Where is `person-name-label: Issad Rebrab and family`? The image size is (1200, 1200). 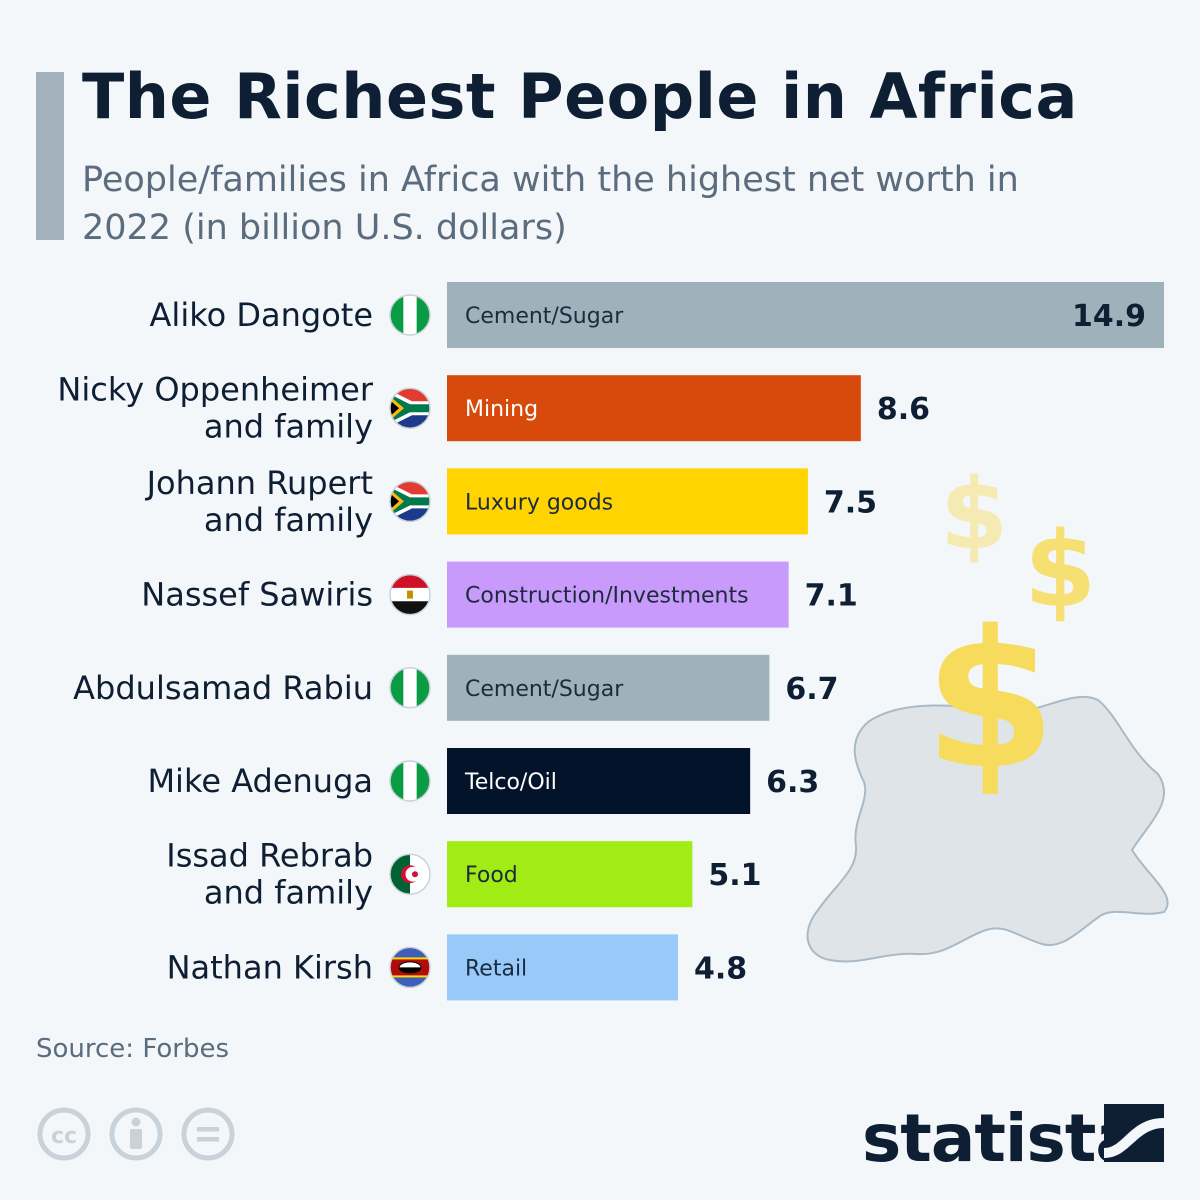
person-name-label: Issad Rebrab and family is located at coordinates (269, 874).